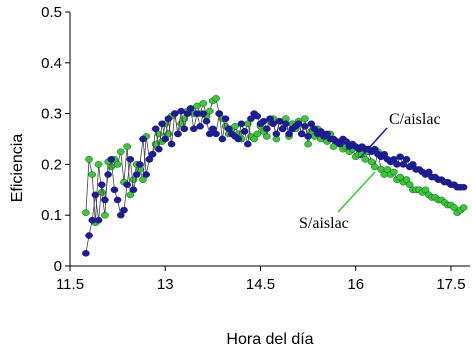 This screenshot has height=352, width=472. I want to click on y-tick-label: 0.1, so click(51, 215).